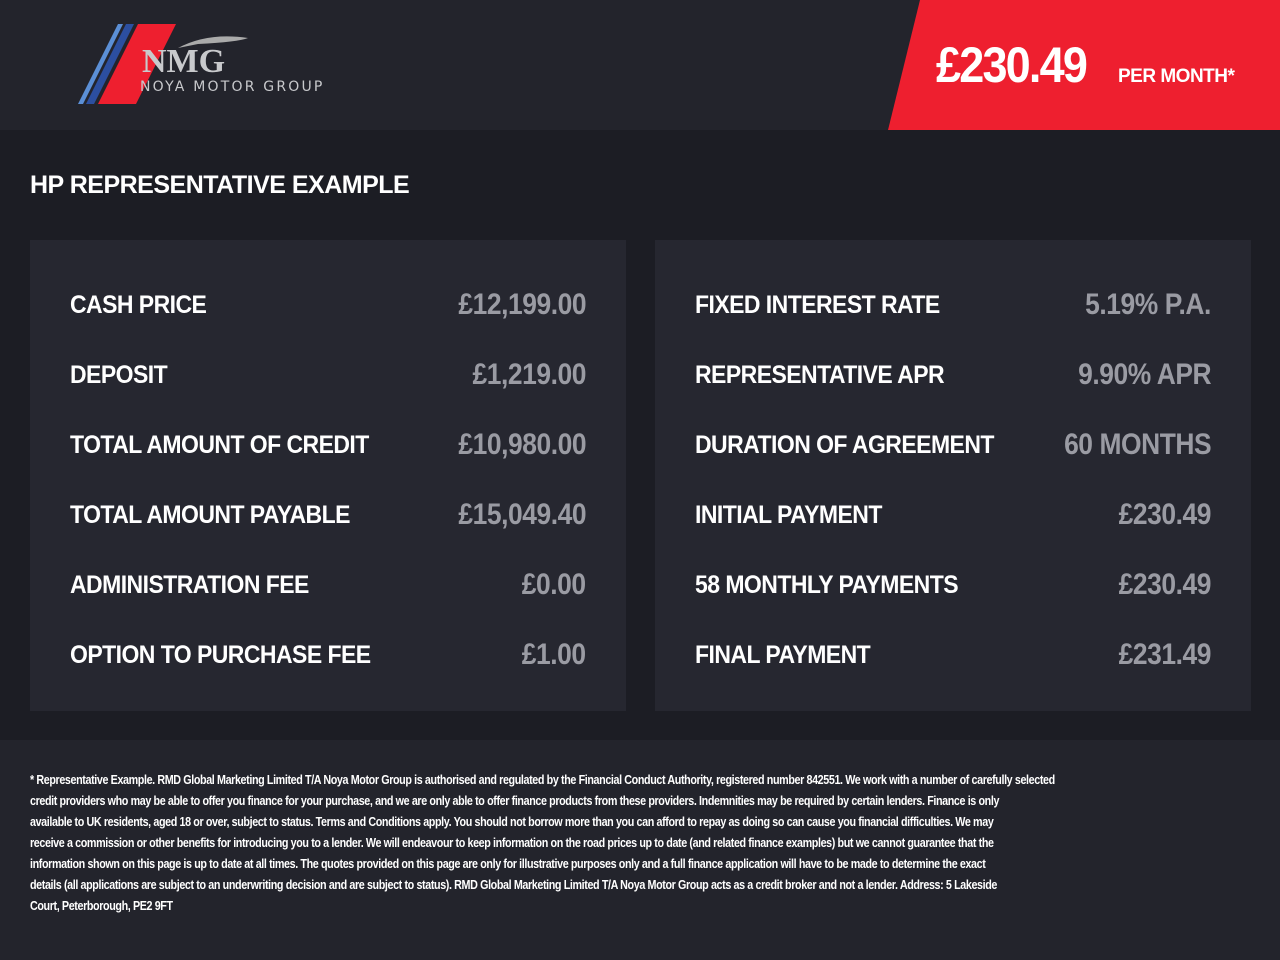 The width and height of the screenshot is (1280, 960). I want to click on finance-row: CASH PRICE £12,199.00, so click(328, 305).